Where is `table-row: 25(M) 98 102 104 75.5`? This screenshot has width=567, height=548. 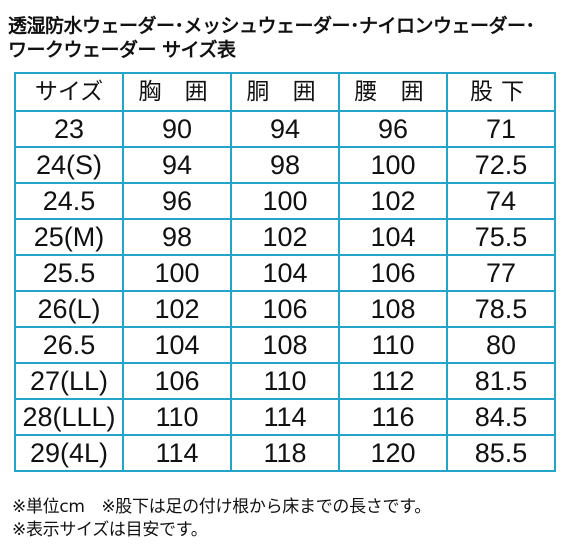
table-row: 25(M) 98 102 104 75.5 is located at coordinates (285, 237).